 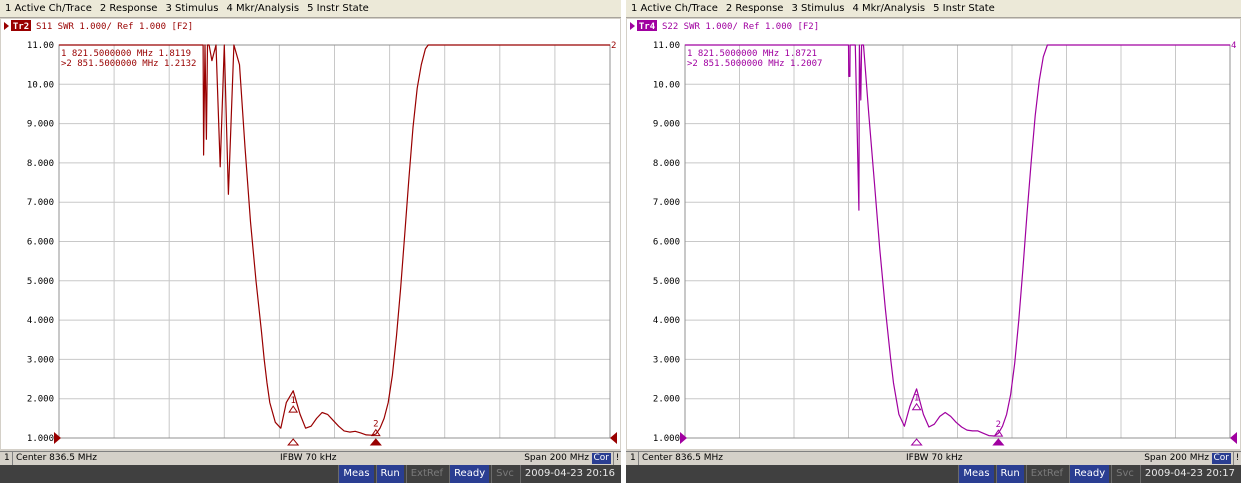 I want to click on status-datetime: 2009-04-23 20:16, so click(x=569, y=474).